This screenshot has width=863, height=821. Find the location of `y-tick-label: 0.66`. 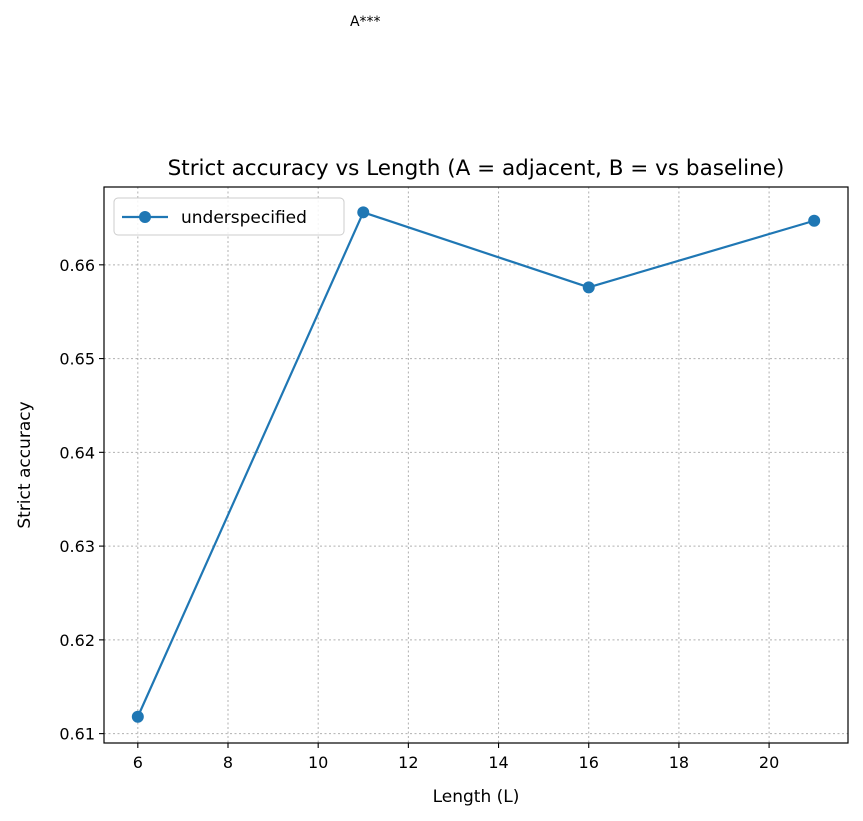

y-tick-label: 0.66 is located at coordinates (77, 265).